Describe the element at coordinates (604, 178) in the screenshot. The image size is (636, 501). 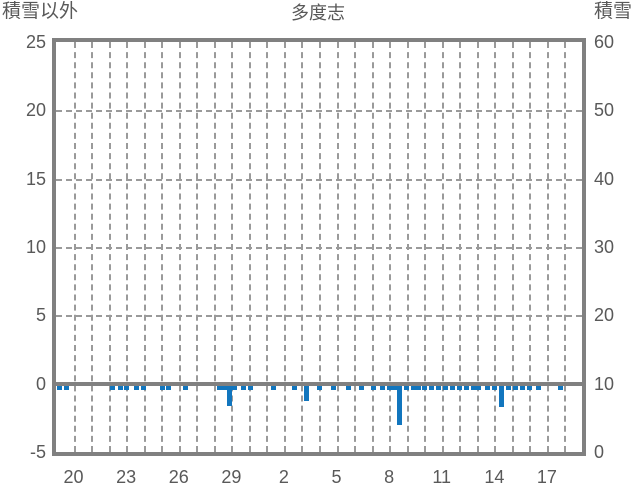
I see `y-axis-right-tick: 40` at that location.